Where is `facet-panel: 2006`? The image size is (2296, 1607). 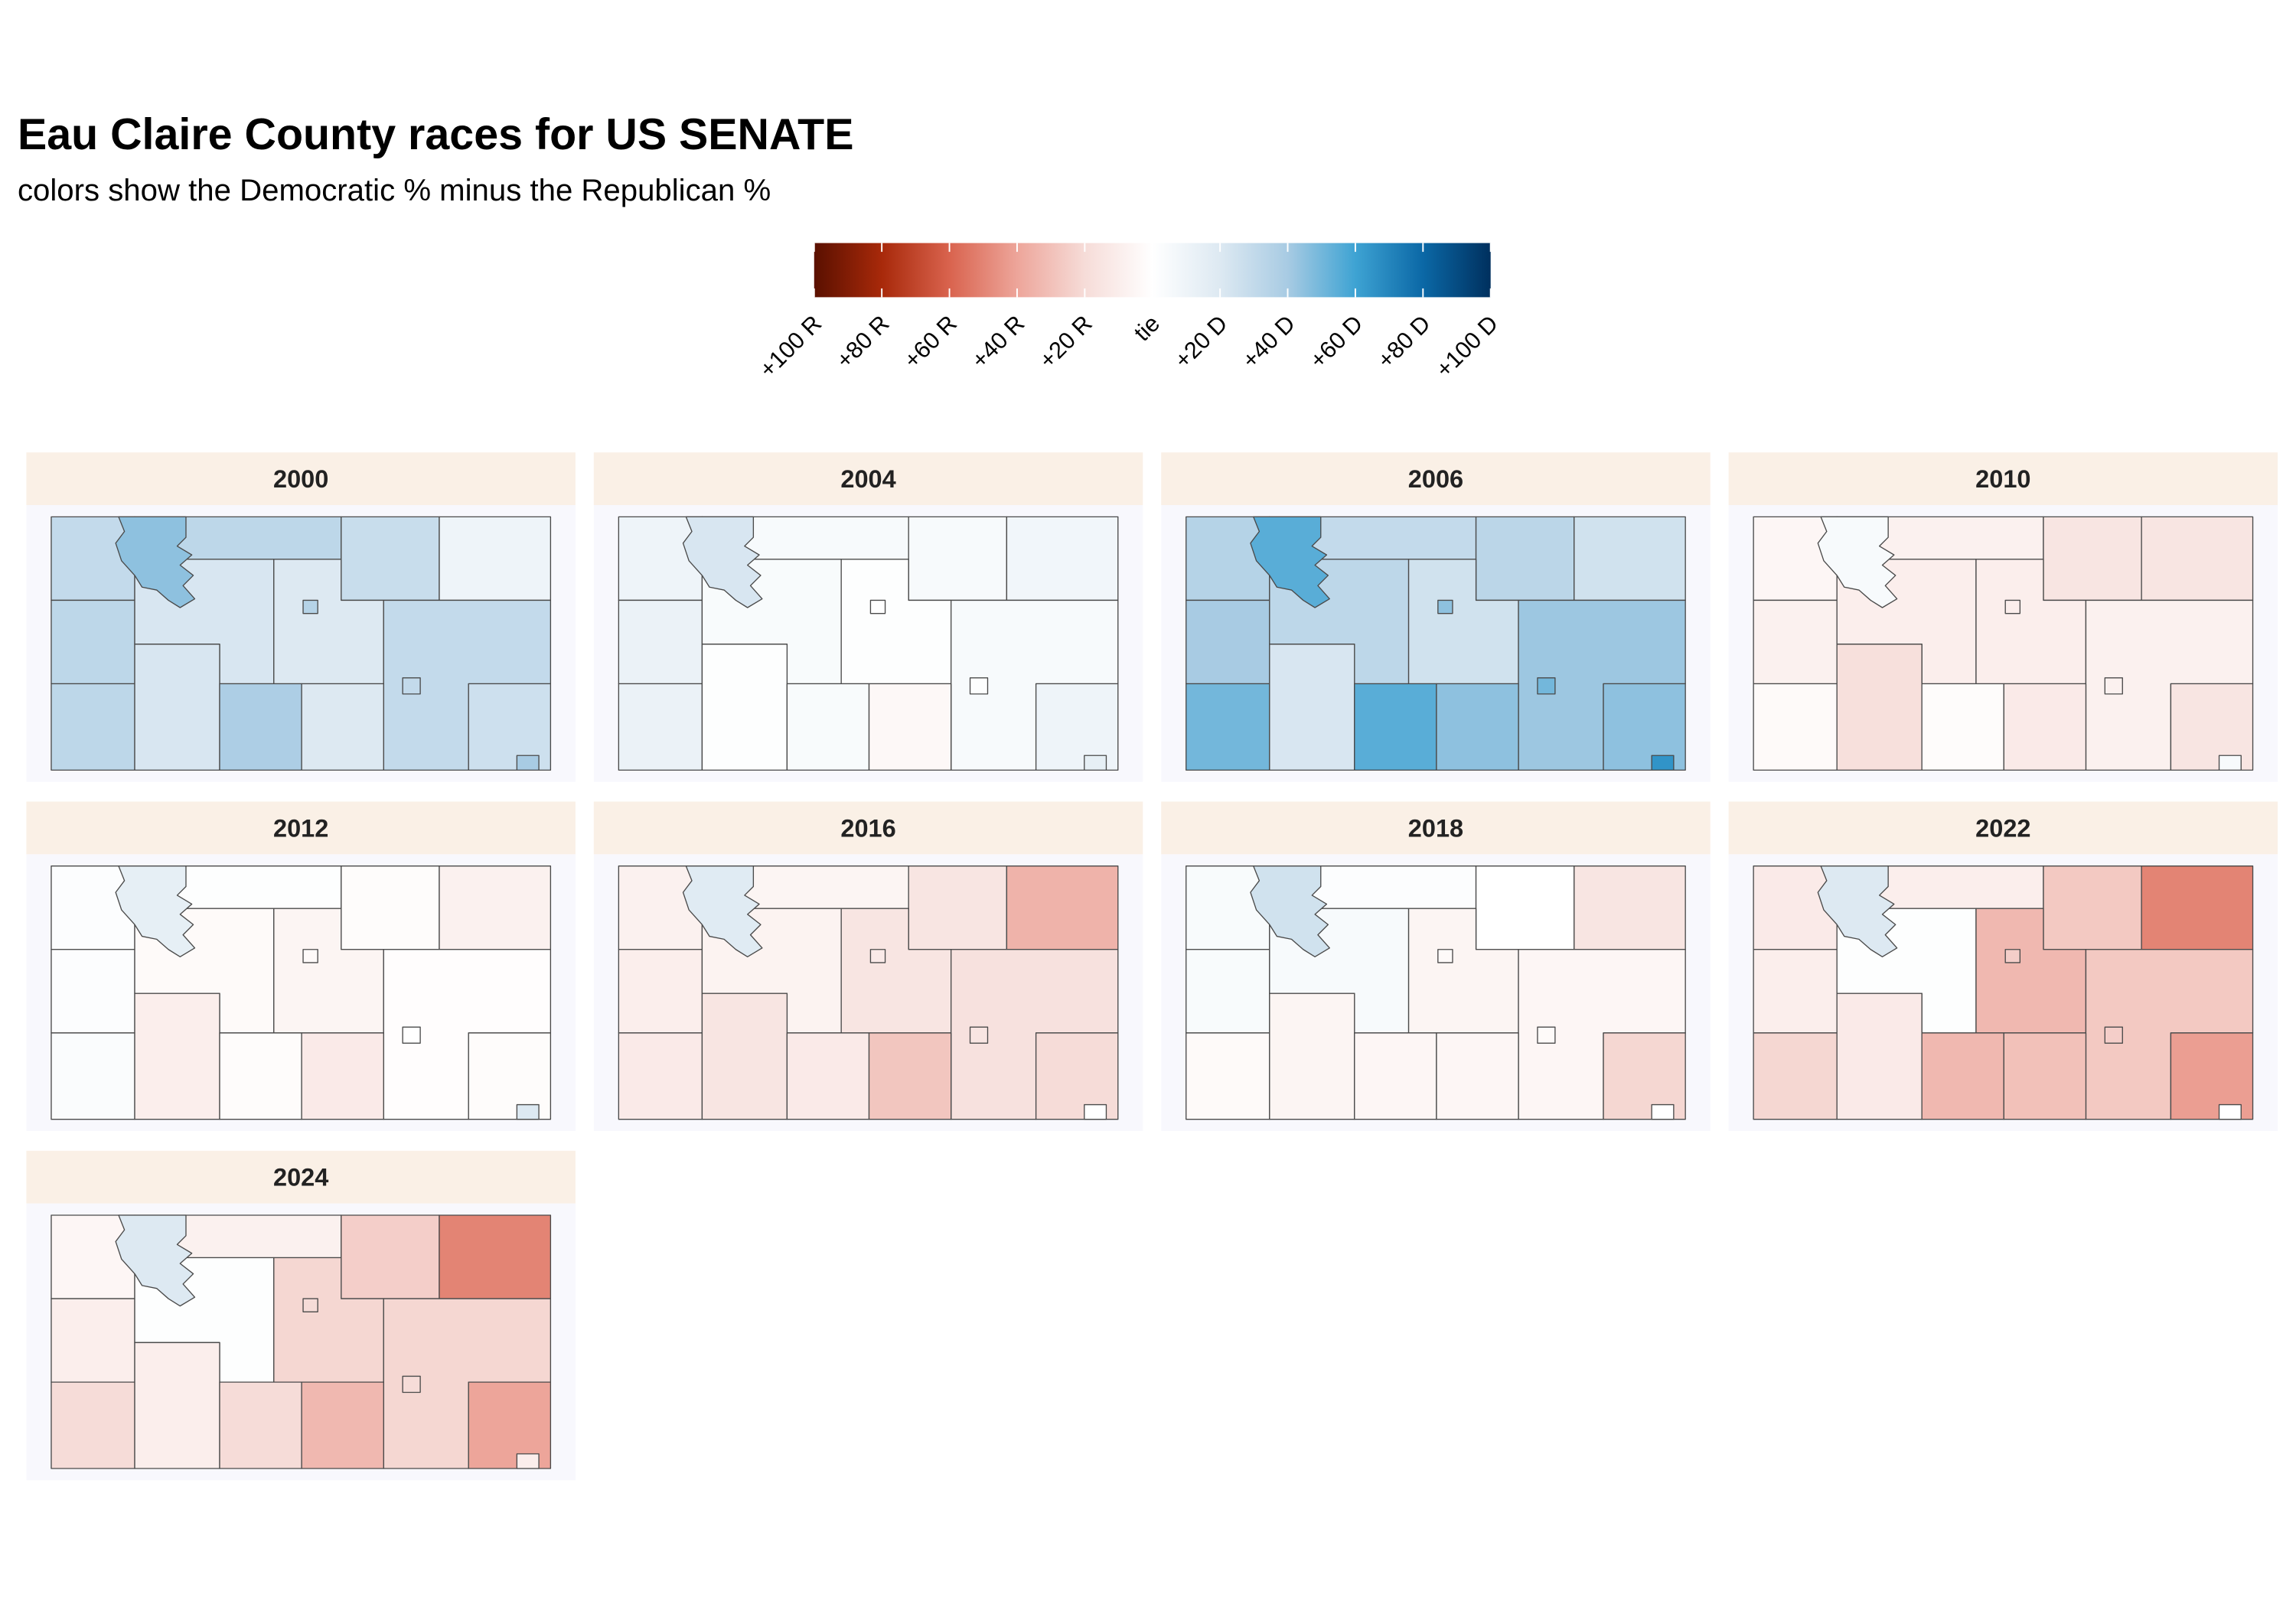
facet-panel: 2006 is located at coordinates (1436, 617).